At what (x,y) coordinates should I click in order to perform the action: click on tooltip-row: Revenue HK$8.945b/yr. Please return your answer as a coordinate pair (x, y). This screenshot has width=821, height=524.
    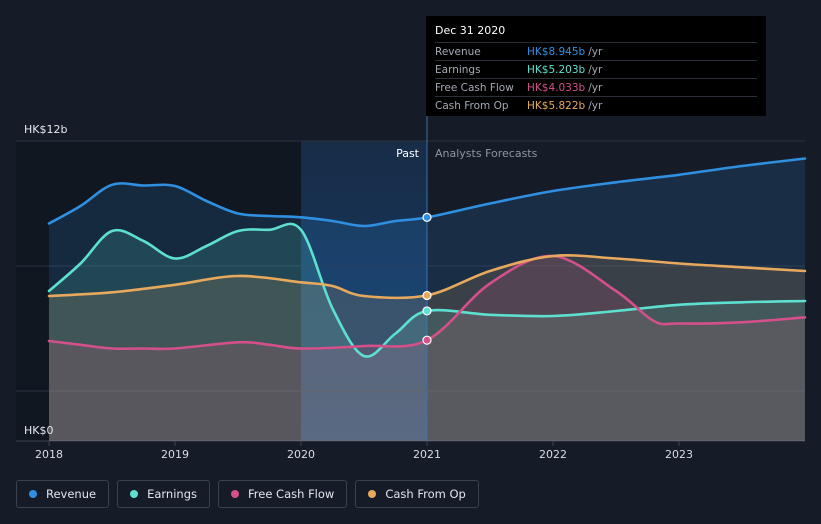
    Looking at the image, I should click on (596, 51).